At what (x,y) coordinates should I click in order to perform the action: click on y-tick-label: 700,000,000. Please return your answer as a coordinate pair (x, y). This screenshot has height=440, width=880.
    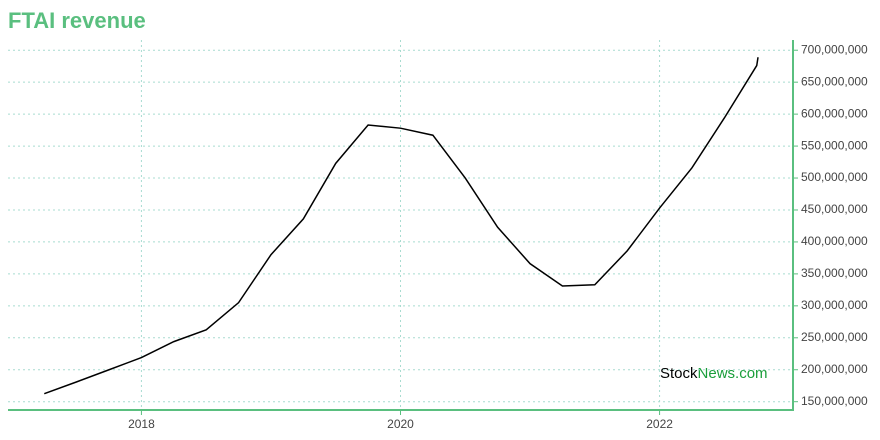
    Looking at the image, I should click on (834, 49).